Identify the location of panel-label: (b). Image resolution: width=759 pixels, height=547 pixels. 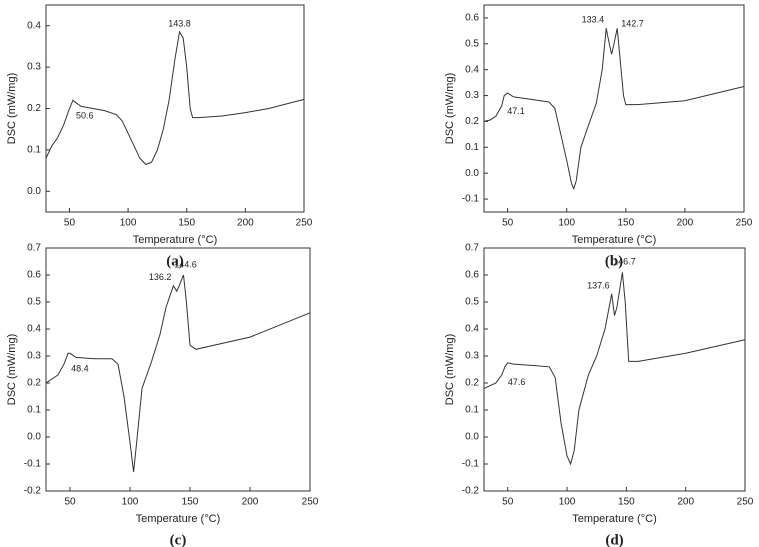
(614, 261).